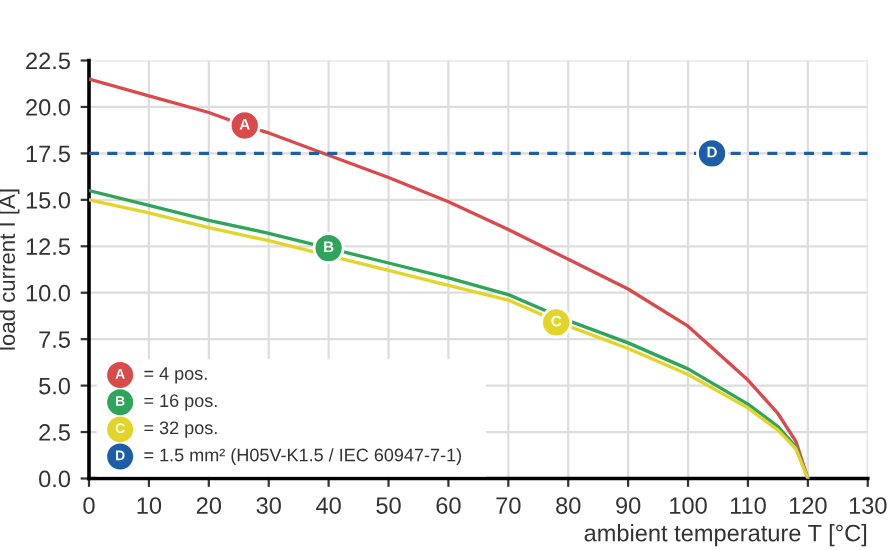  I want to click on y-tick-label: 22.5, so click(48, 61).